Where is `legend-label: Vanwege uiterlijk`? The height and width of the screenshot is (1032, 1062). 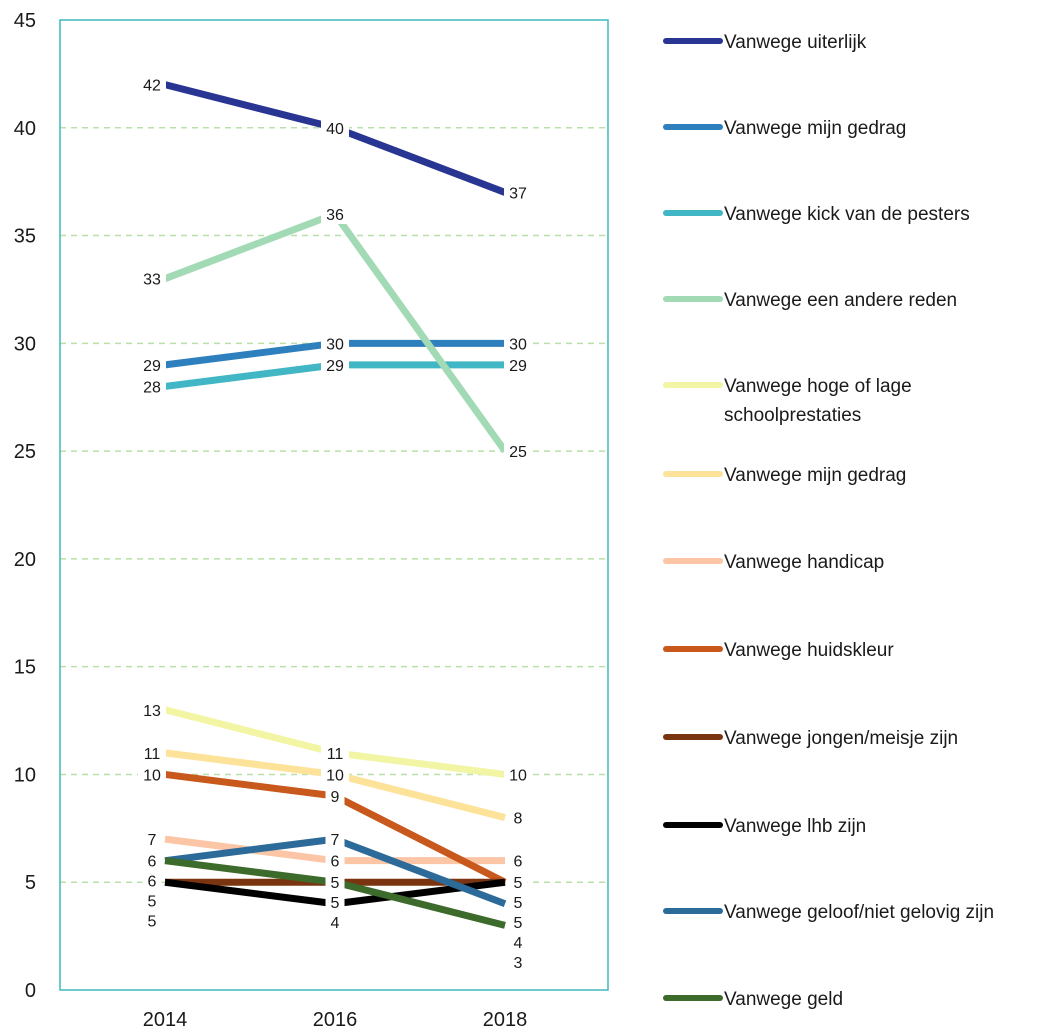
legend-label: Vanwege uiterlijk is located at coordinates (795, 42).